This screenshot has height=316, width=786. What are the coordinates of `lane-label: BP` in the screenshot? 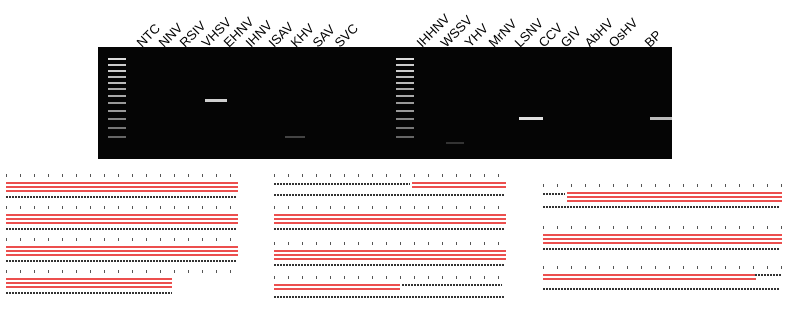 It's located at (653, 38).